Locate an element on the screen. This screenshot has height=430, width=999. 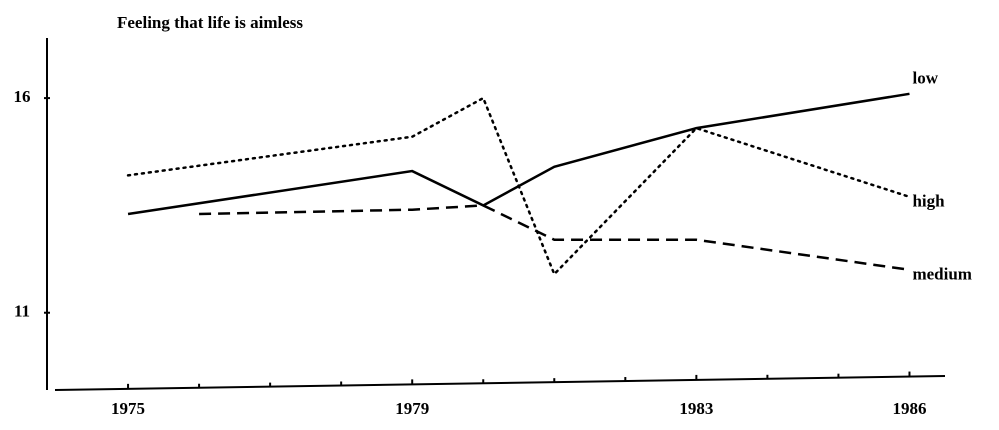
x-tick-label: 1986 is located at coordinates (909, 408).